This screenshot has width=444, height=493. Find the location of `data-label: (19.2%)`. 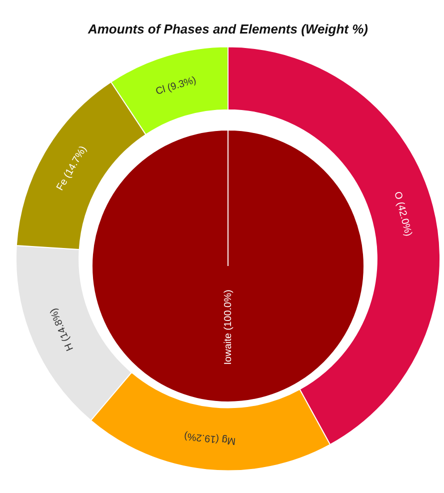

data-label: (19.2%) is located at coordinates (202, 437).